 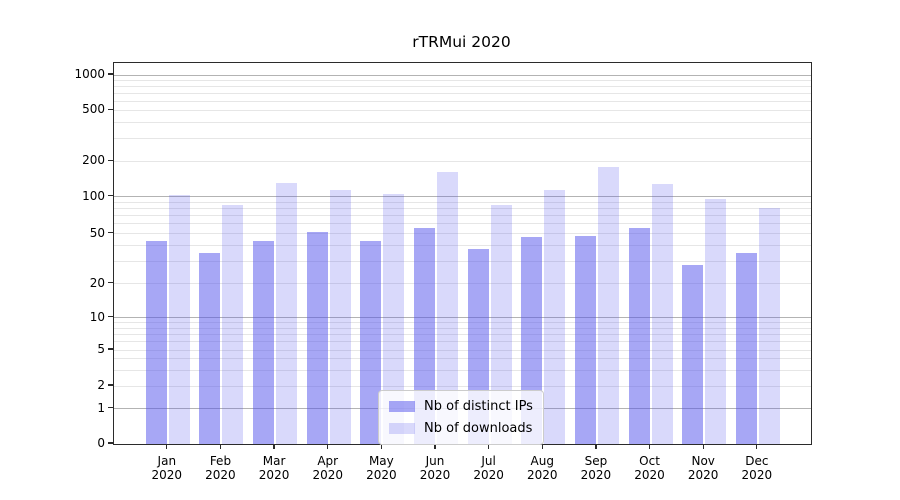 I want to click on x-tick-label: Jul 2020, so click(x=488, y=468).